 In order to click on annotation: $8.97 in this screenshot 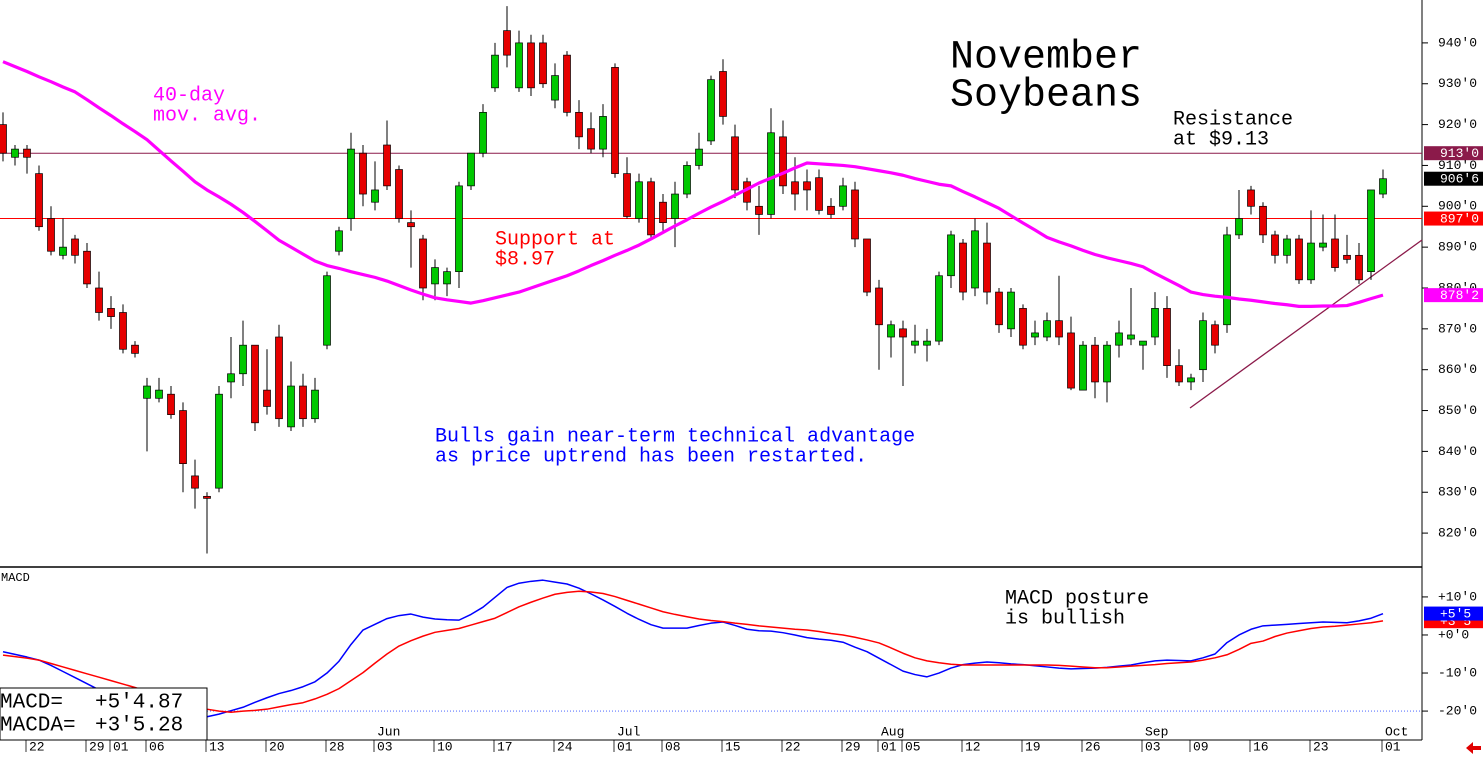, I will do `click(525, 259)`.